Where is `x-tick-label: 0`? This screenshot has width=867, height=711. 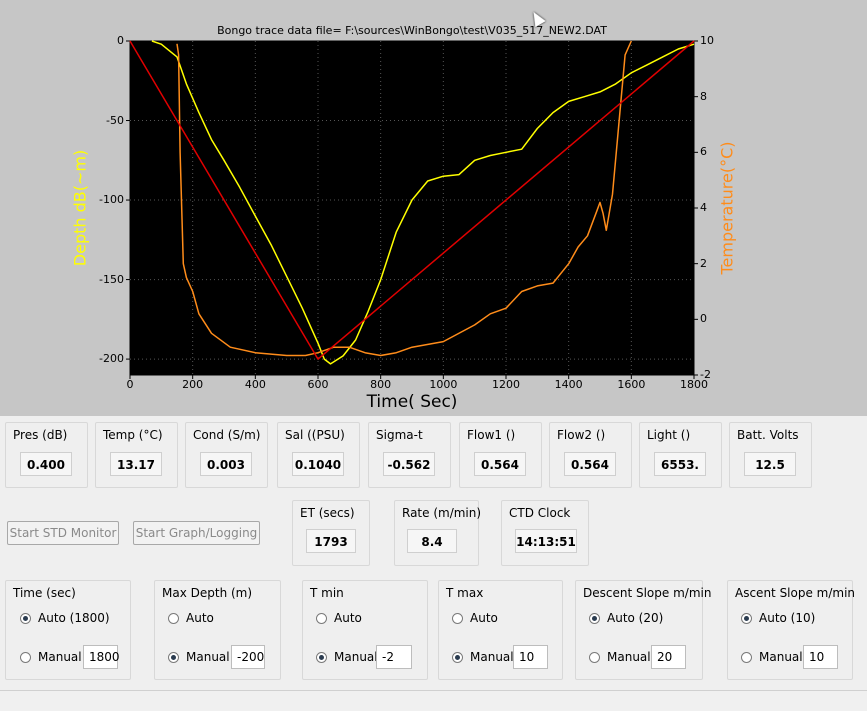
x-tick-label: 0 is located at coordinates (130, 384).